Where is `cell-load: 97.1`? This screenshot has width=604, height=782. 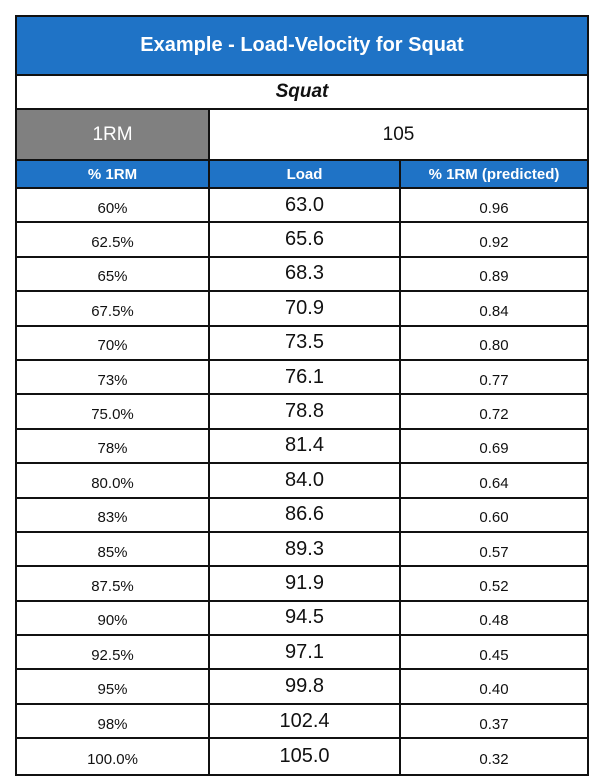 cell-load: 97.1 is located at coordinates (305, 652).